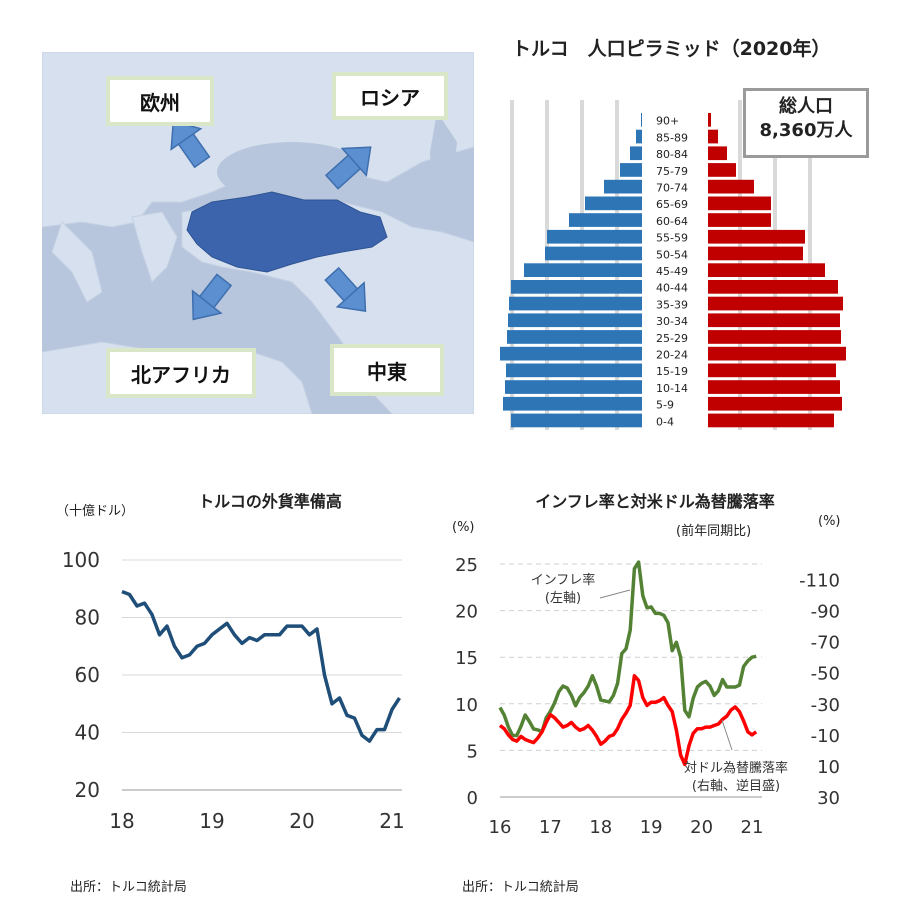 This screenshot has width=900, height=920. What do you see at coordinates (261, 666) in the screenshot?
I see `reserves-line` at bounding box center [261, 666].